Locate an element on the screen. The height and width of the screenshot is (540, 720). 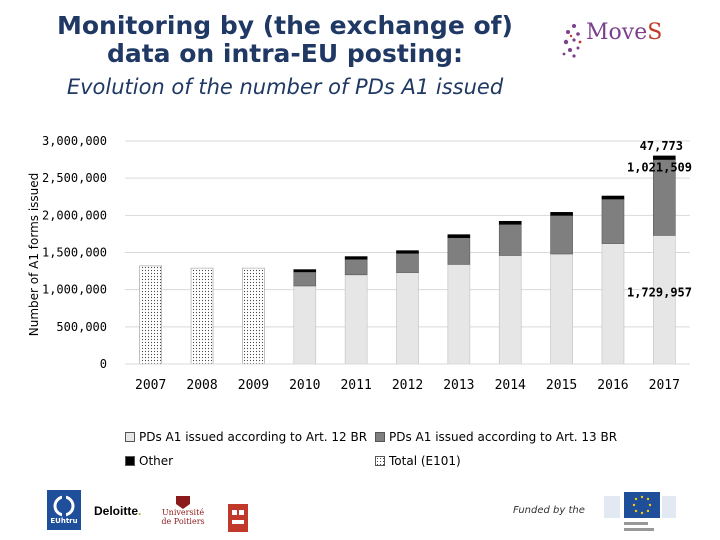
x-tick-label: 2011 is located at coordinates (355, 385).